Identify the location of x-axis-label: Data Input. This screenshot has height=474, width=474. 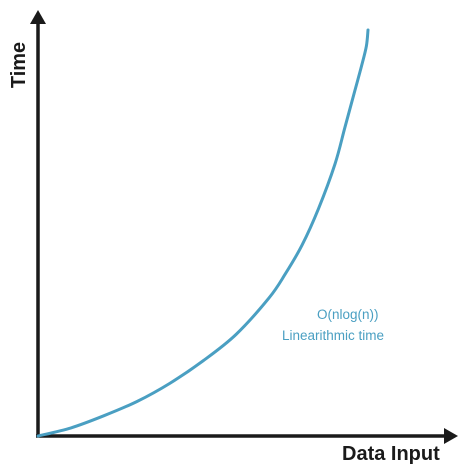
(391, 454).